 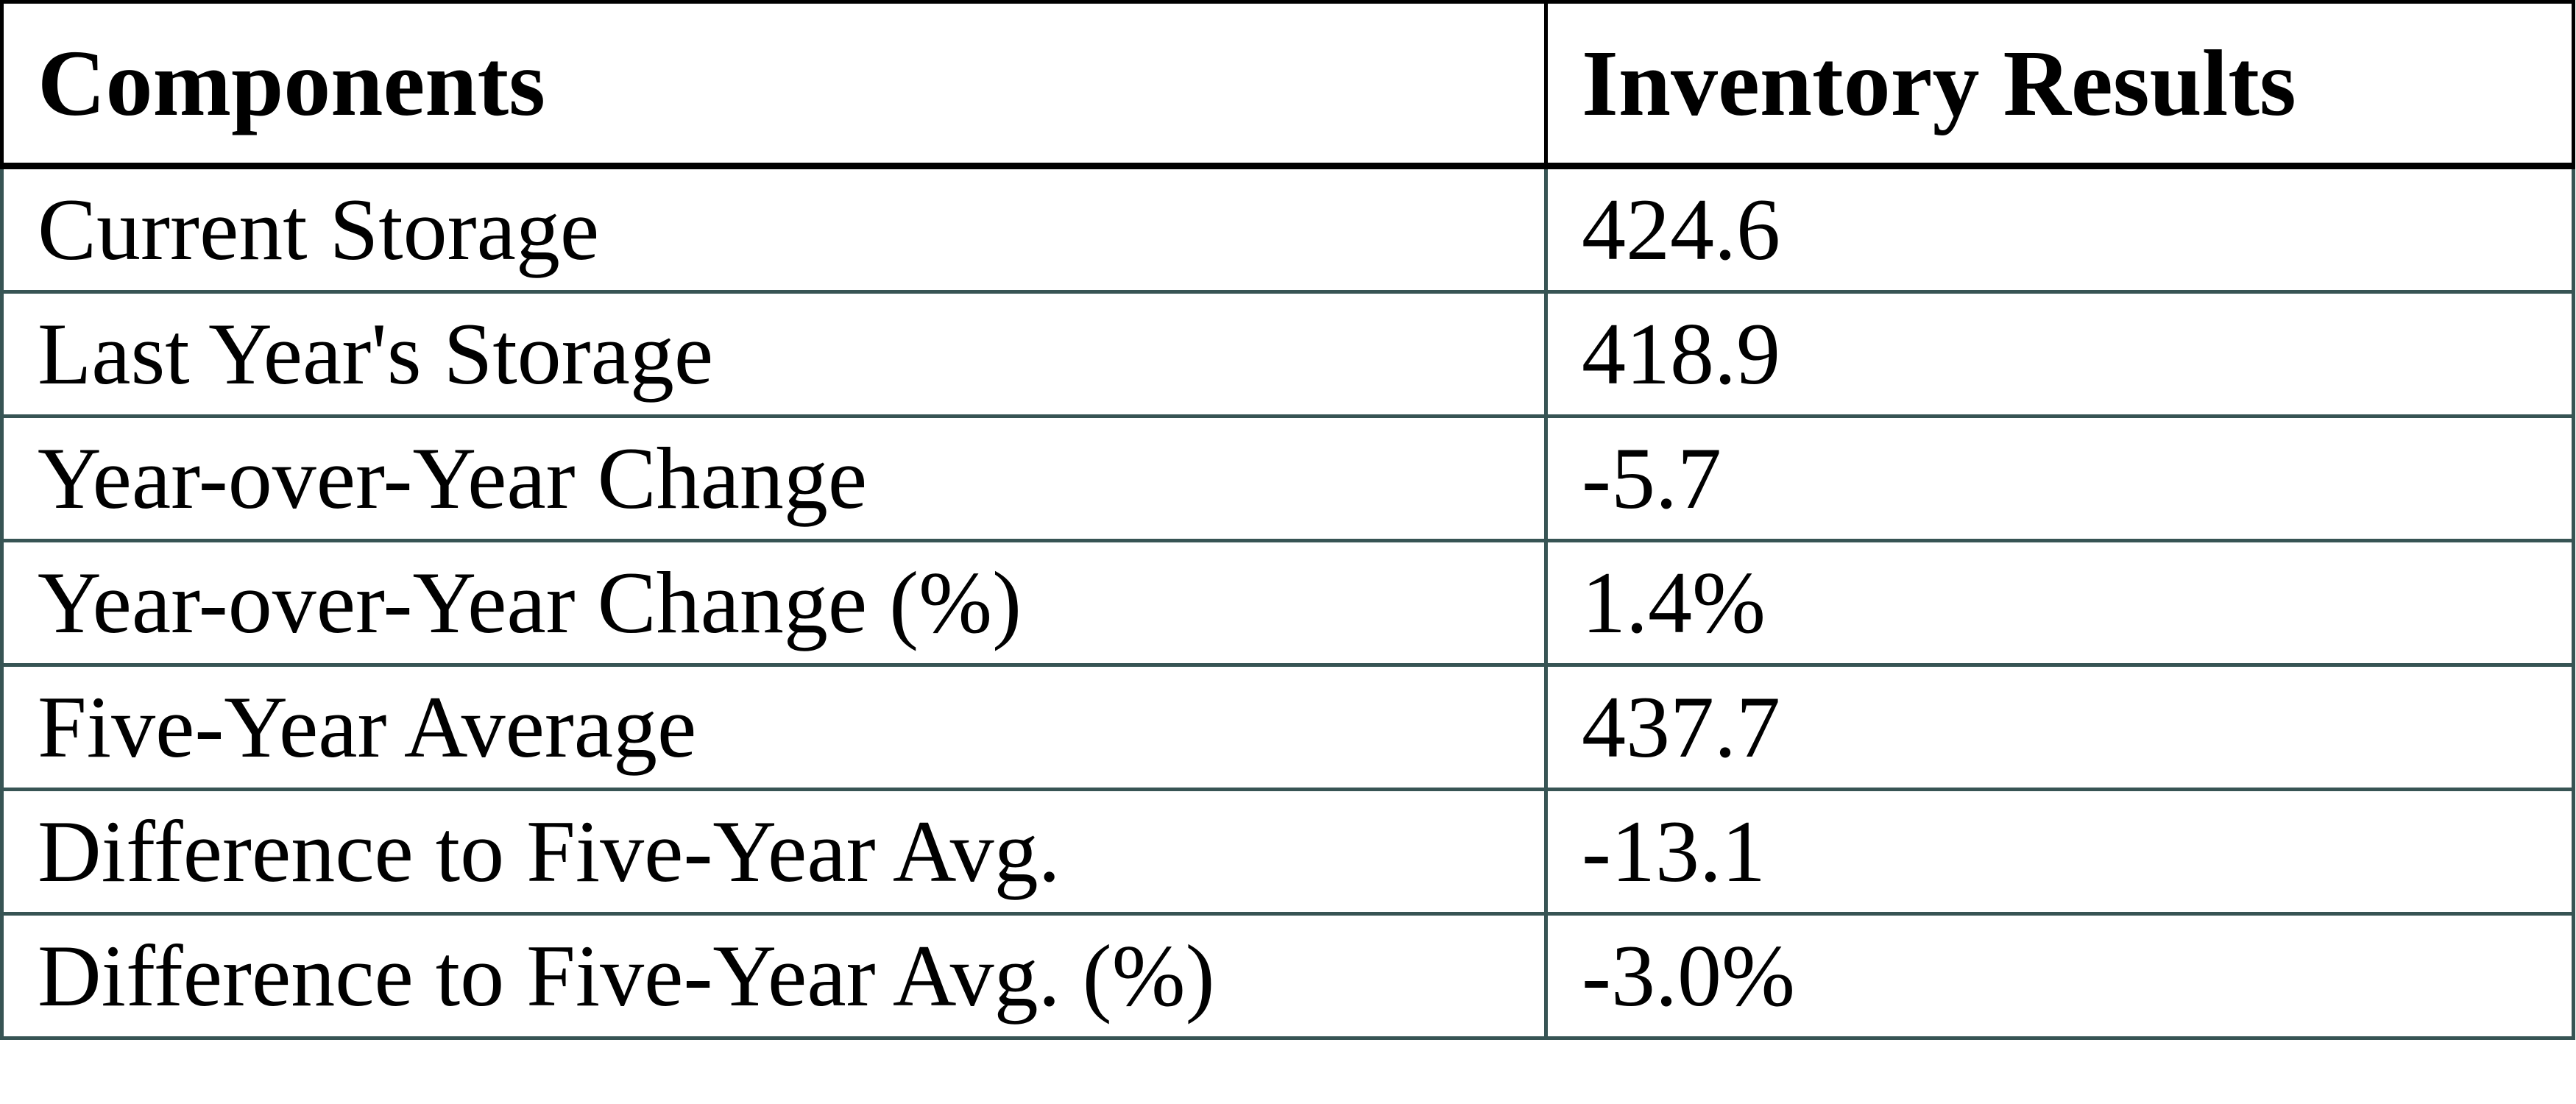 I want to click on table-row: Year-over-Year Change -5.7, so click(x=1287, y=478).